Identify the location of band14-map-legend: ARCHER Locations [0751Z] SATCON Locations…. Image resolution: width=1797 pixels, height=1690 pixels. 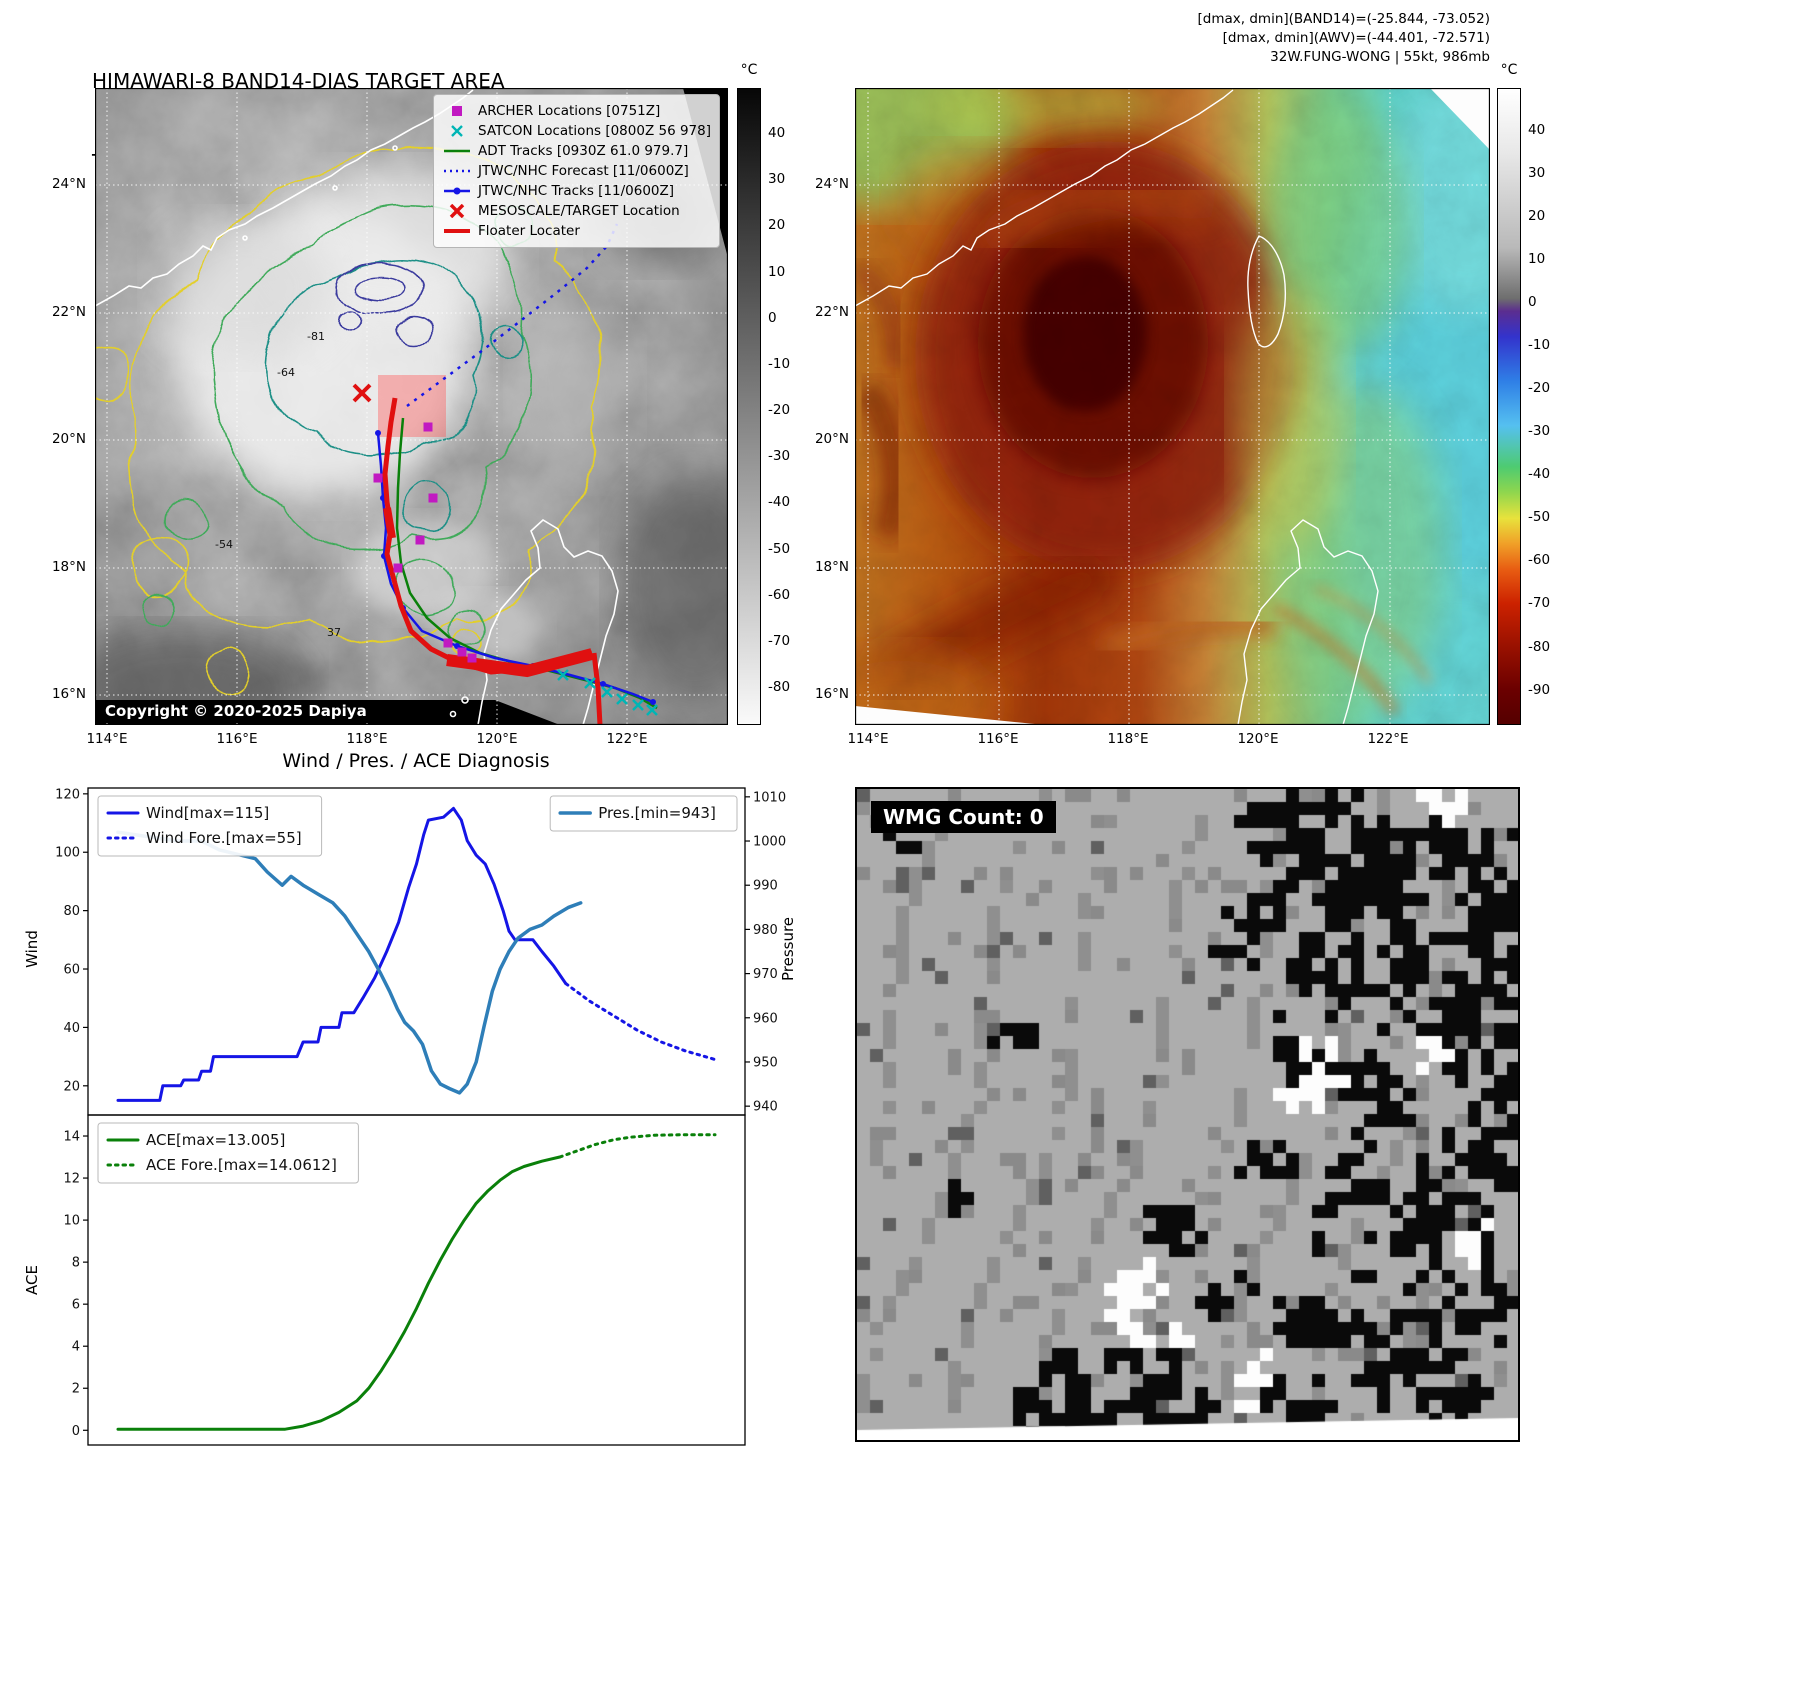
(576, 171).